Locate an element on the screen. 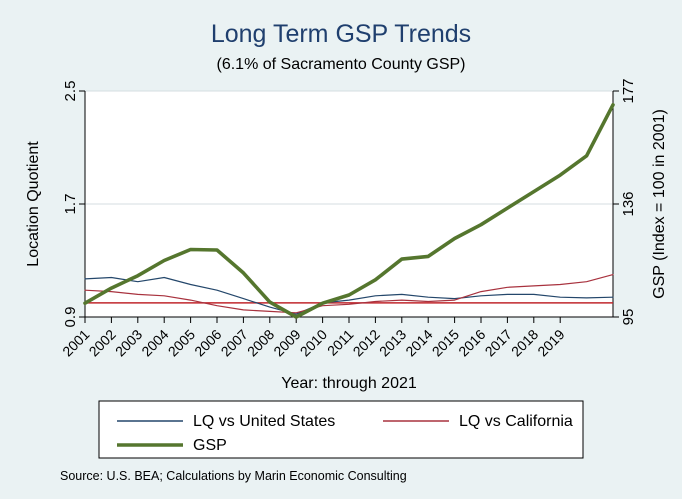 The image size is (682, 499). y-right-axis-title: GSP (Index = 100 in 2001) is located at coordinates (659, 204).